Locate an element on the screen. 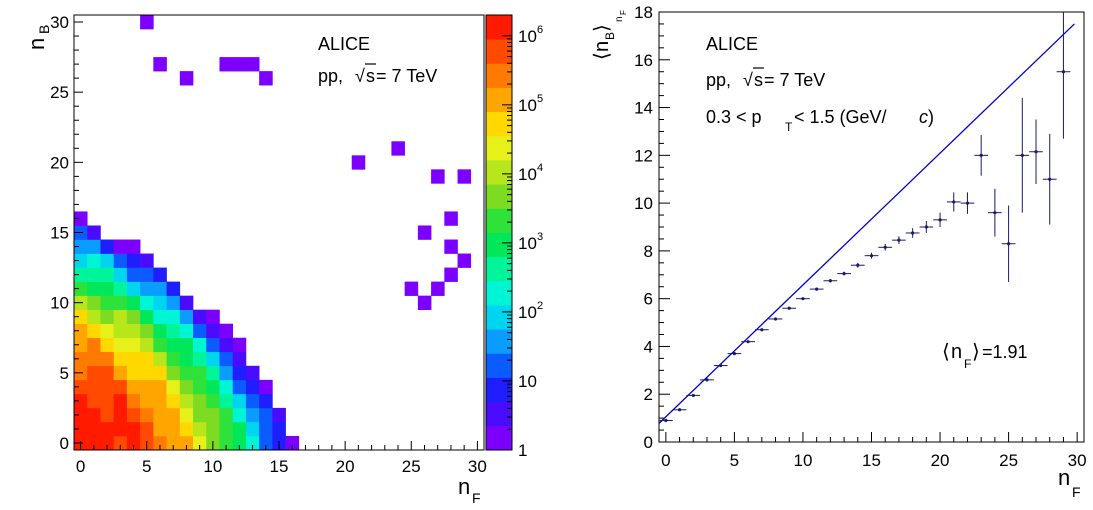 The height and width of the screenshot is (510, 1093). profile-y-label-main: n is located at coordinates (602, 46).